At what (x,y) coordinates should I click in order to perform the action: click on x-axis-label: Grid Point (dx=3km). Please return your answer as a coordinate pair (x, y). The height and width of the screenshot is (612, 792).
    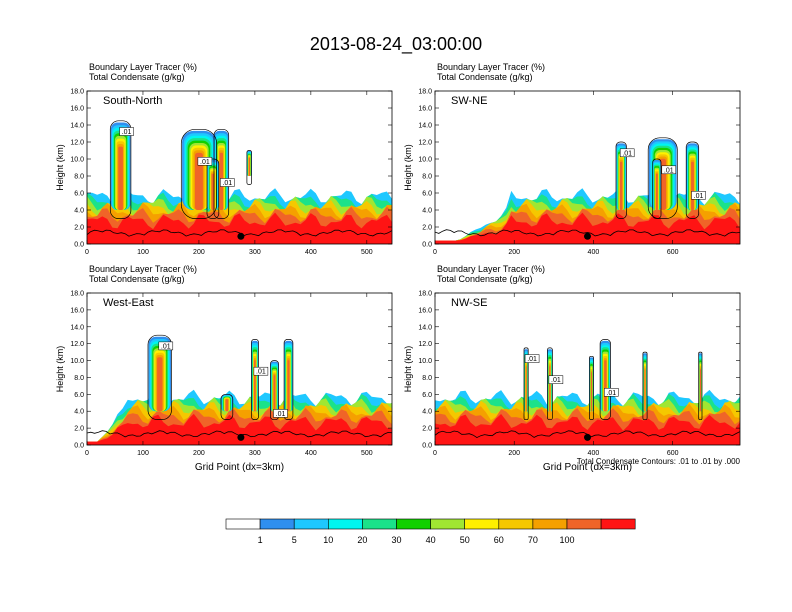
    Looking at the image, I should click on (239, 467).